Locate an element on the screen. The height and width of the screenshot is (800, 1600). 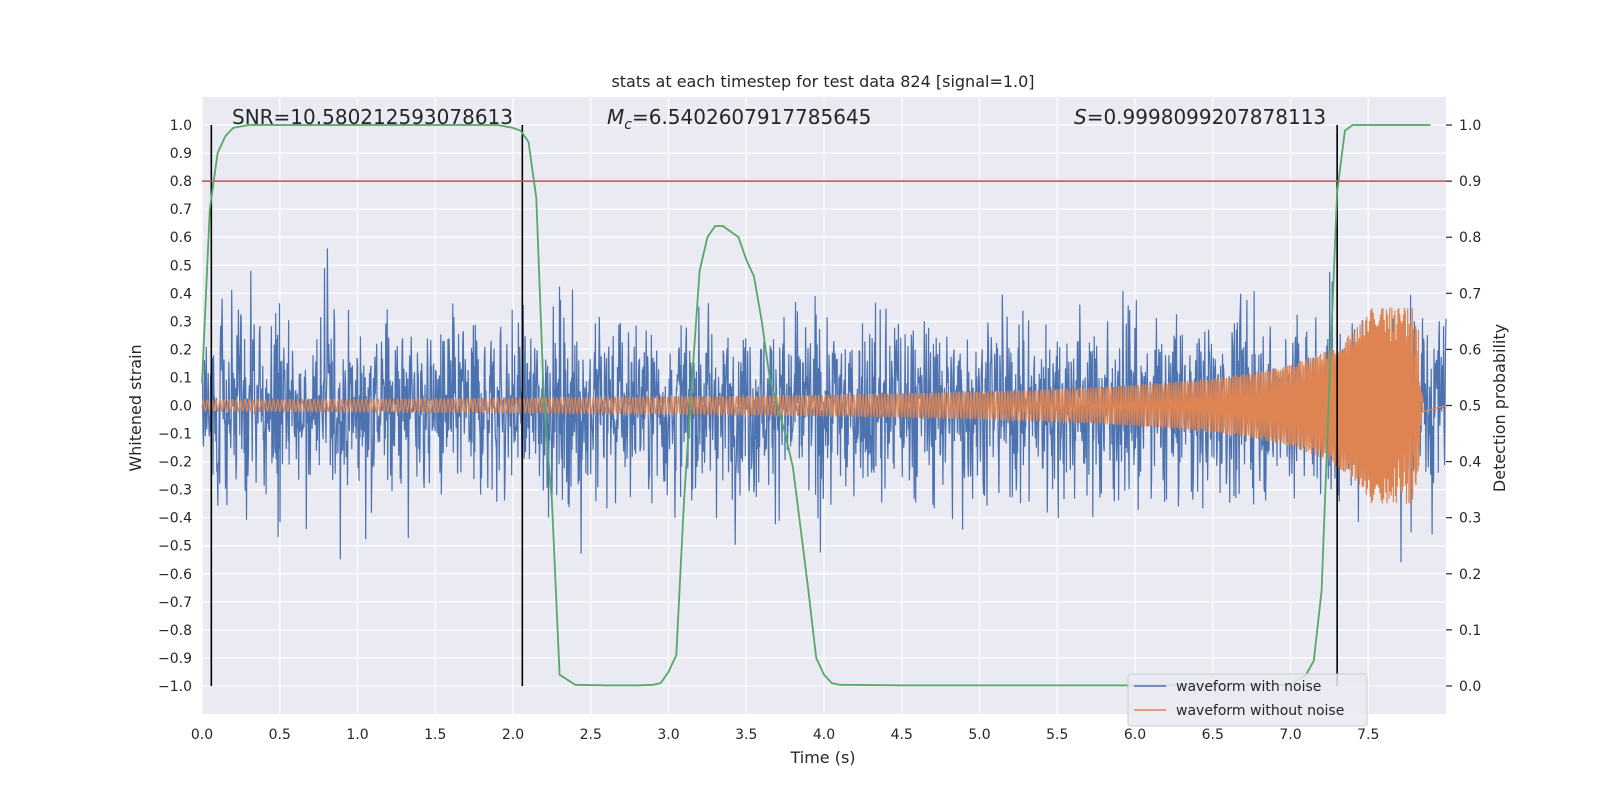
y-tick-label: −0.9 is located at coordinates (175, 659).